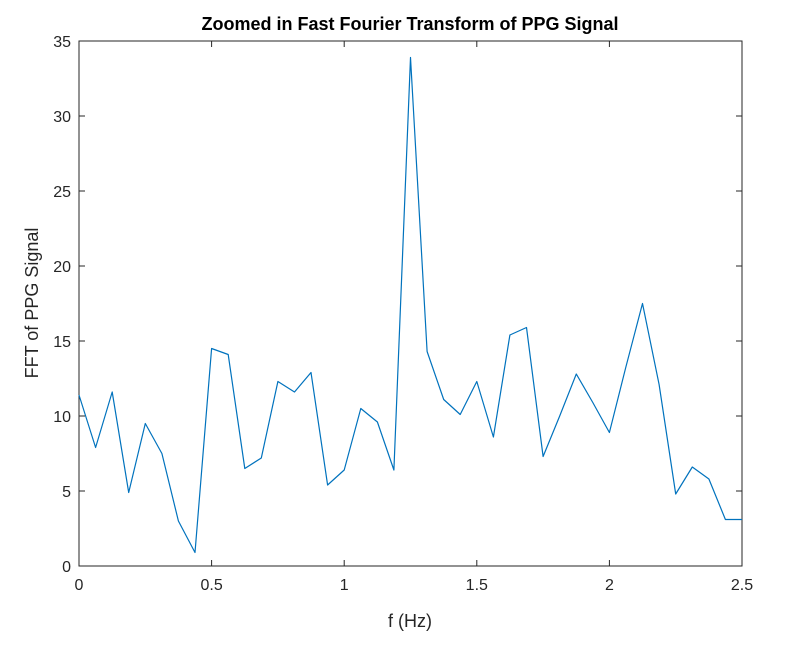 Image resolution: width=788 pixels, height=650 pixels. Describe the element at coordinates (410, 621) in the screenshot. I see `x-axis-label: f (Hz)` at that location.